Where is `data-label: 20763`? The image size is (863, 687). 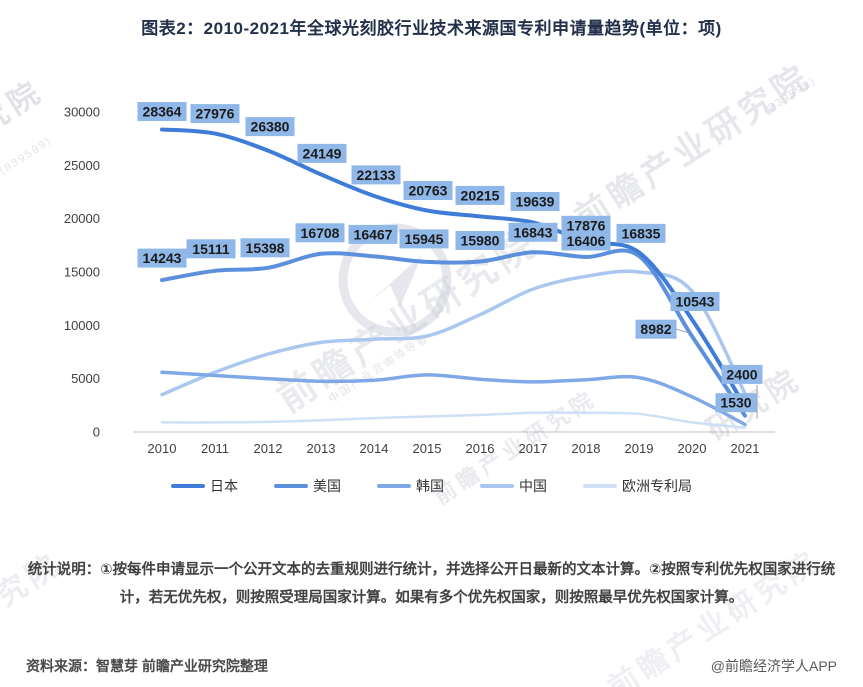 data-label: 20763 is located at coordinates (428, 191).